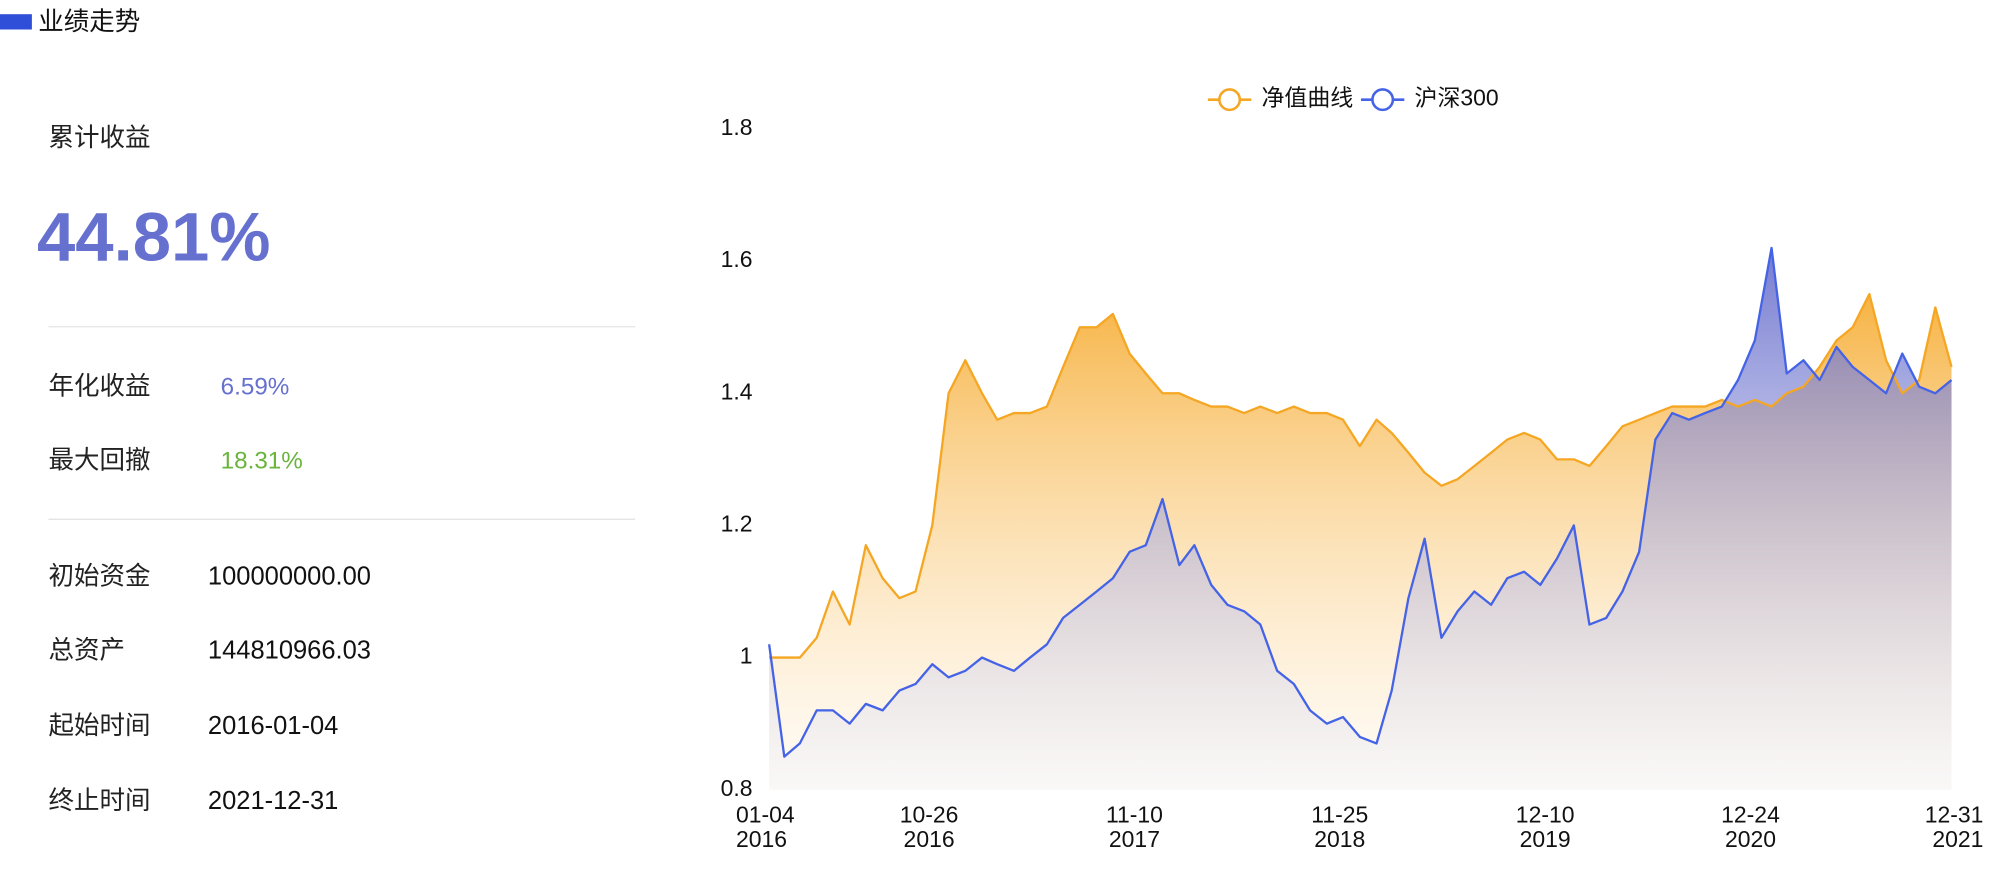 This screenshot has height=883, width=2000. I want to click on metric-label: 年化收益, so click(99, 387).